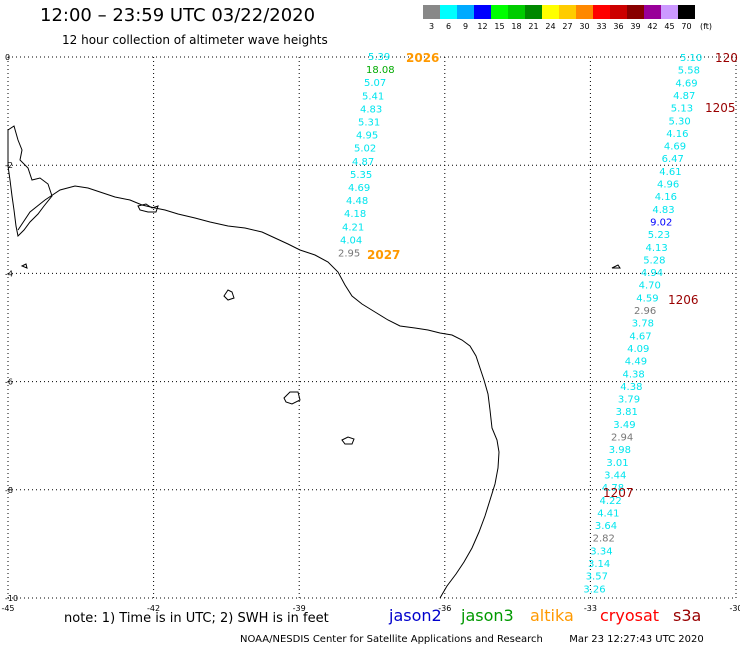 This screenshot has width=740, height=650. I want to click on satellite-cryosat: cryosat, so click(630, 615).